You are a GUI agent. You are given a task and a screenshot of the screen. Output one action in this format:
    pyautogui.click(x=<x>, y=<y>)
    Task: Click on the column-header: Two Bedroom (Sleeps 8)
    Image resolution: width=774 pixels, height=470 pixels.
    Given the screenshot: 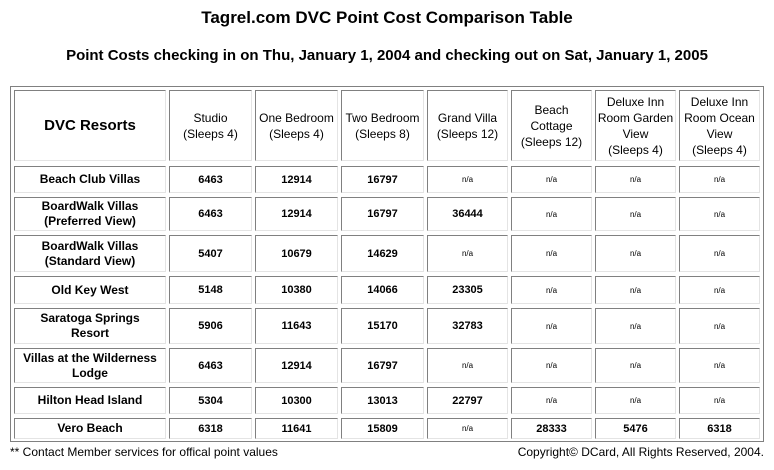 What is the action you would take?
    pyautogui.click(x=382, y=125)
    